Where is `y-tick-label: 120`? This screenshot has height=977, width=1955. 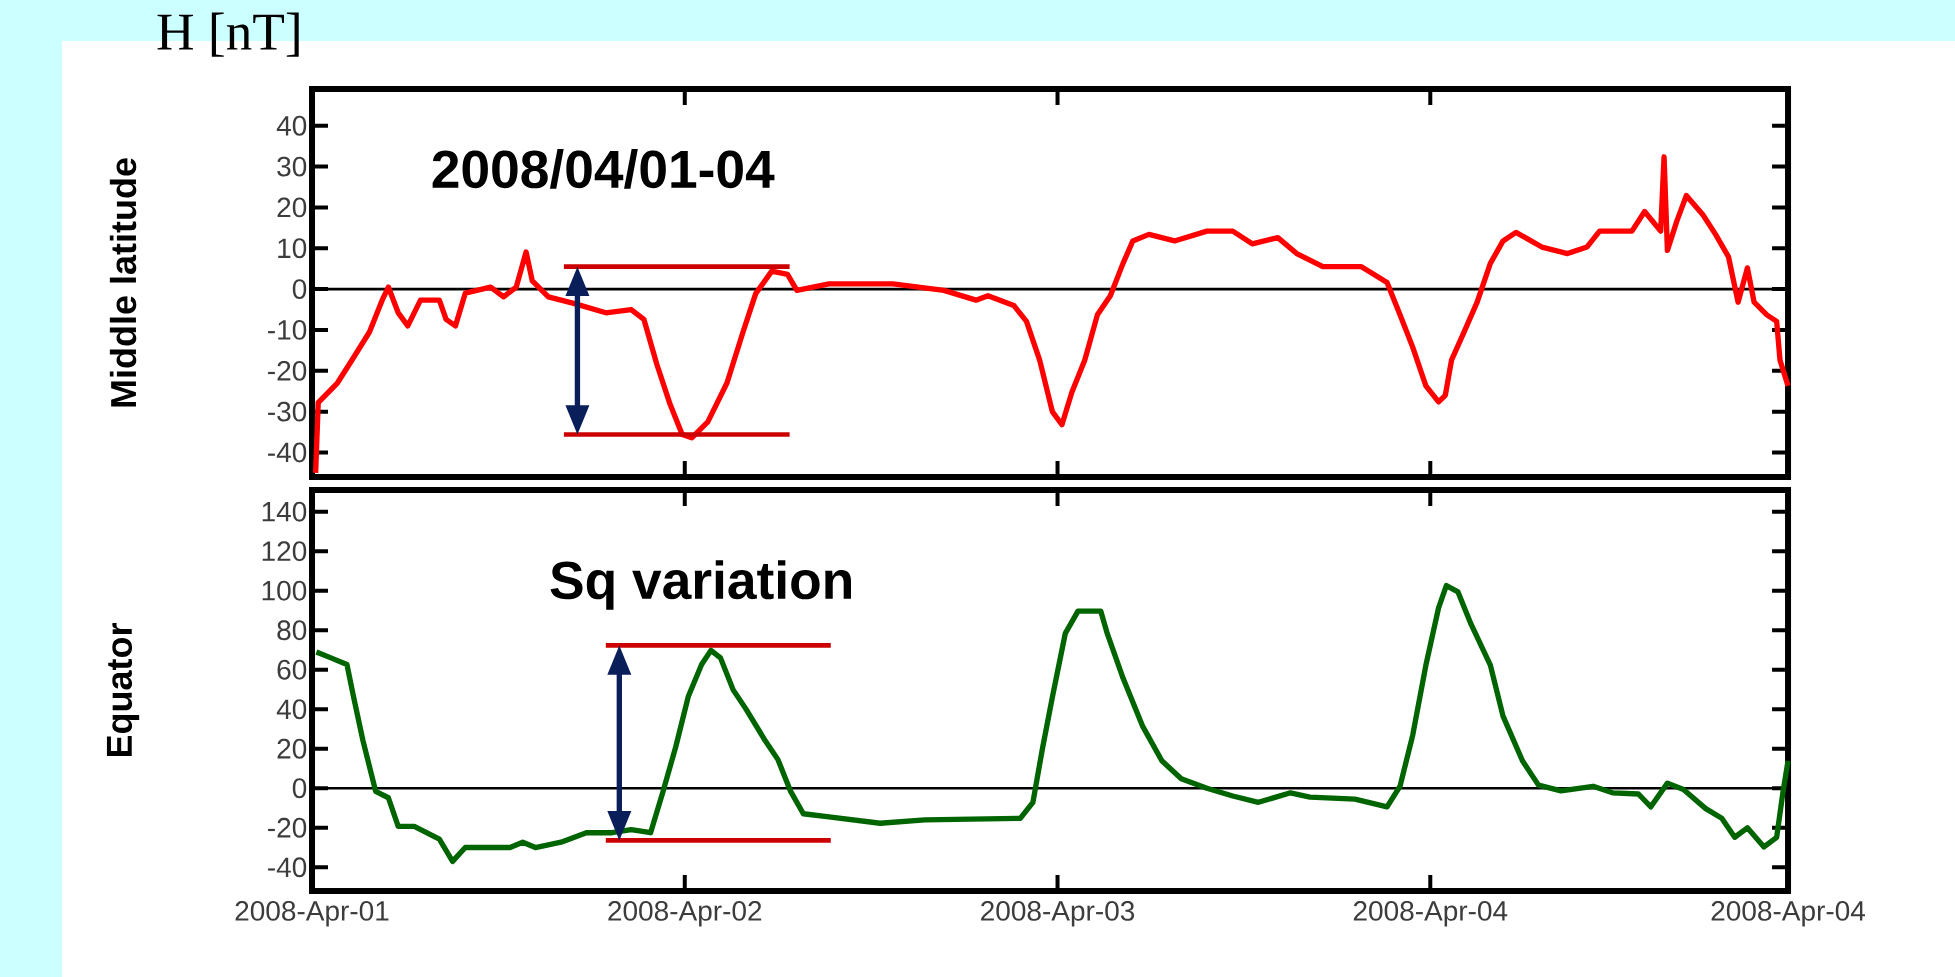
y-tick-label: 120 is located at coordinates (284, 551).